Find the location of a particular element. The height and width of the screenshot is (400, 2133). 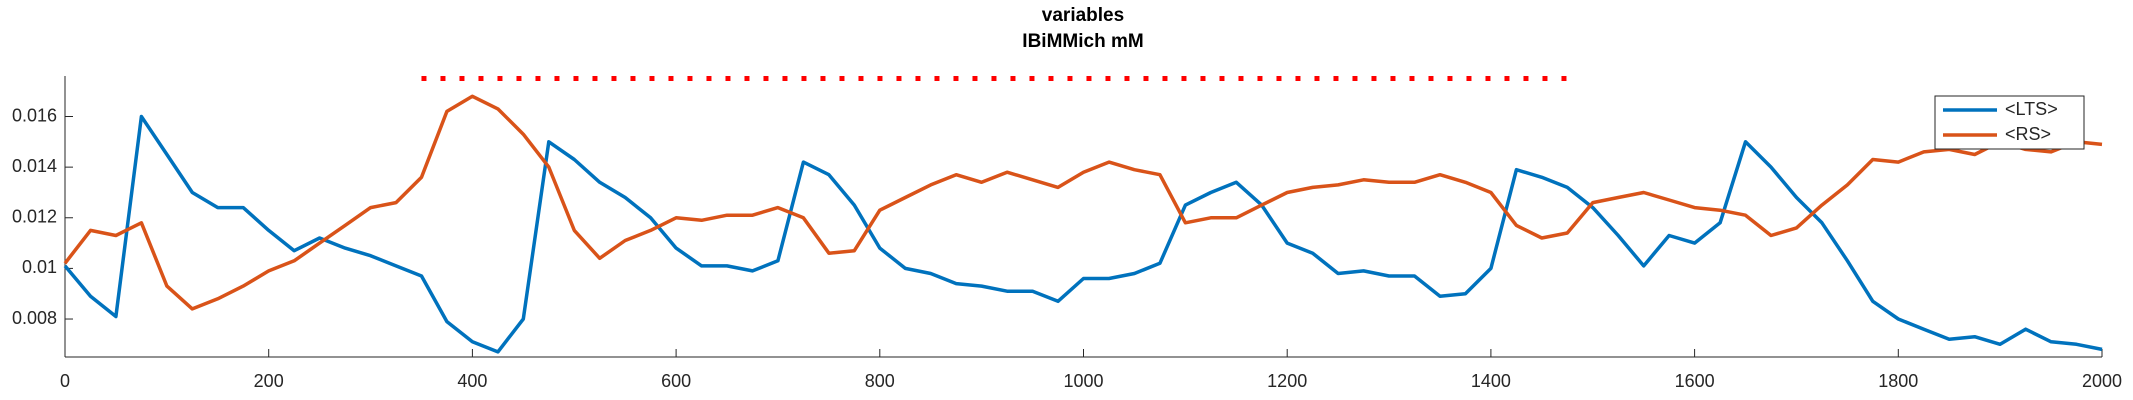

legend-box is located at coordinates (2009, 122).